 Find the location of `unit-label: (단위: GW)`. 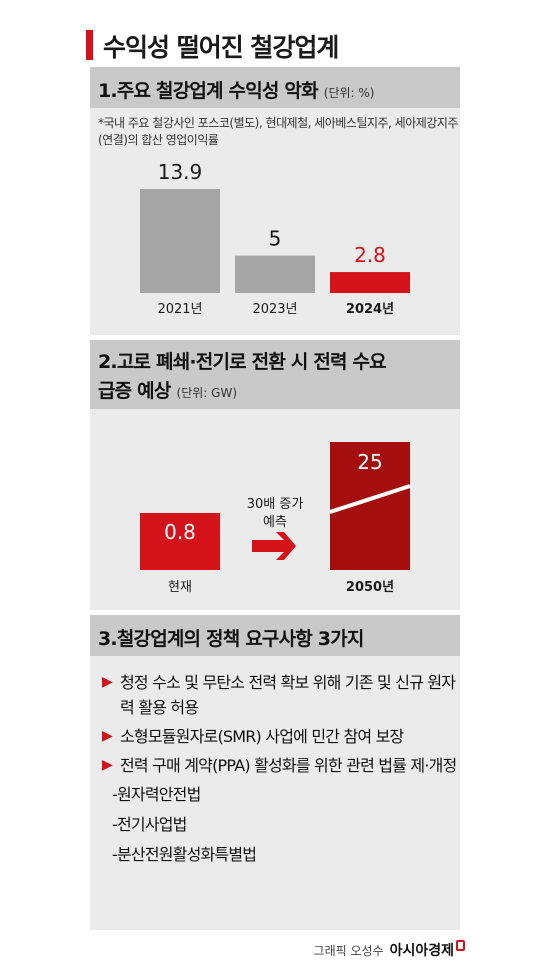

unit-label: (단위: GW) is located at coordinates (207, 393).